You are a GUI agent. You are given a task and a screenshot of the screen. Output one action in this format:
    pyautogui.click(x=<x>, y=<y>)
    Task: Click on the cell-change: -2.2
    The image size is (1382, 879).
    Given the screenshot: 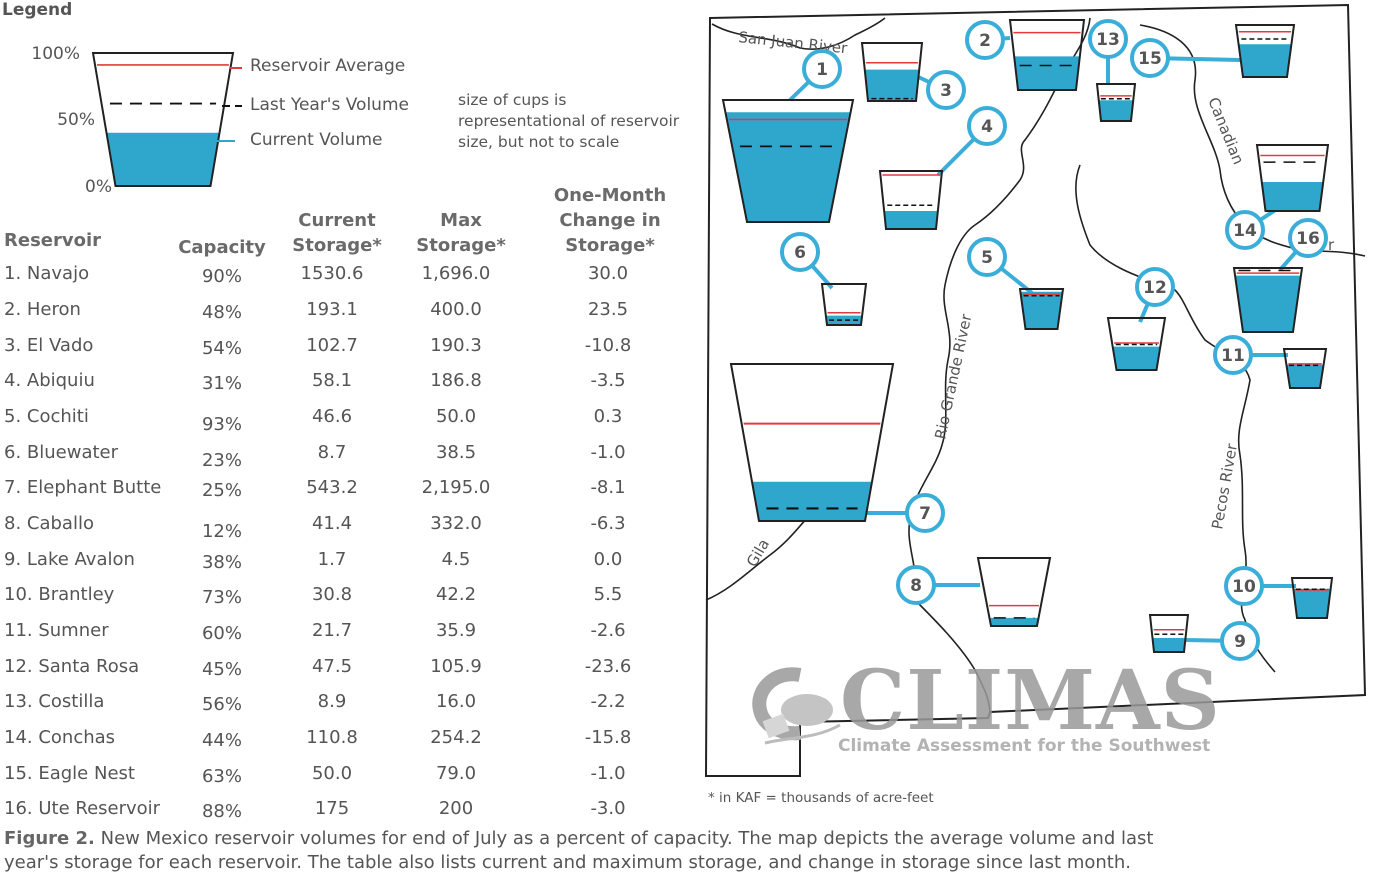 What is the action you would take?
    pyautogui.click(x=608, y=701)
    